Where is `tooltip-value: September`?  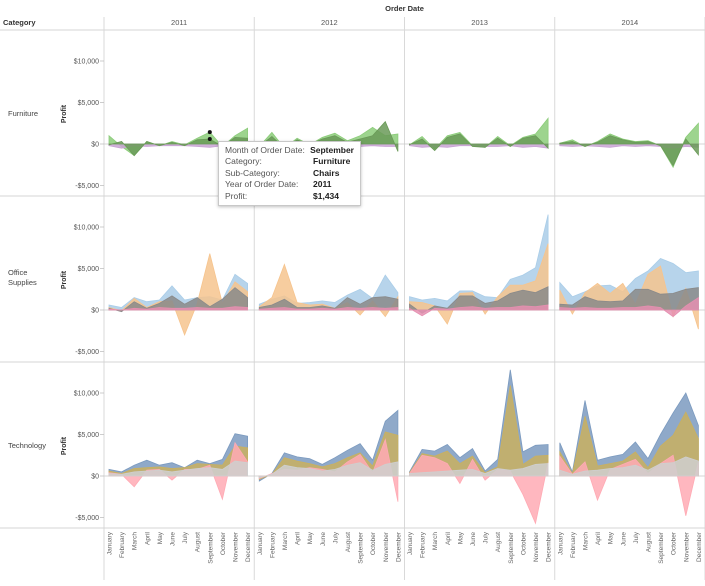
tooltip-value: September is located at coordinates (332, 150).